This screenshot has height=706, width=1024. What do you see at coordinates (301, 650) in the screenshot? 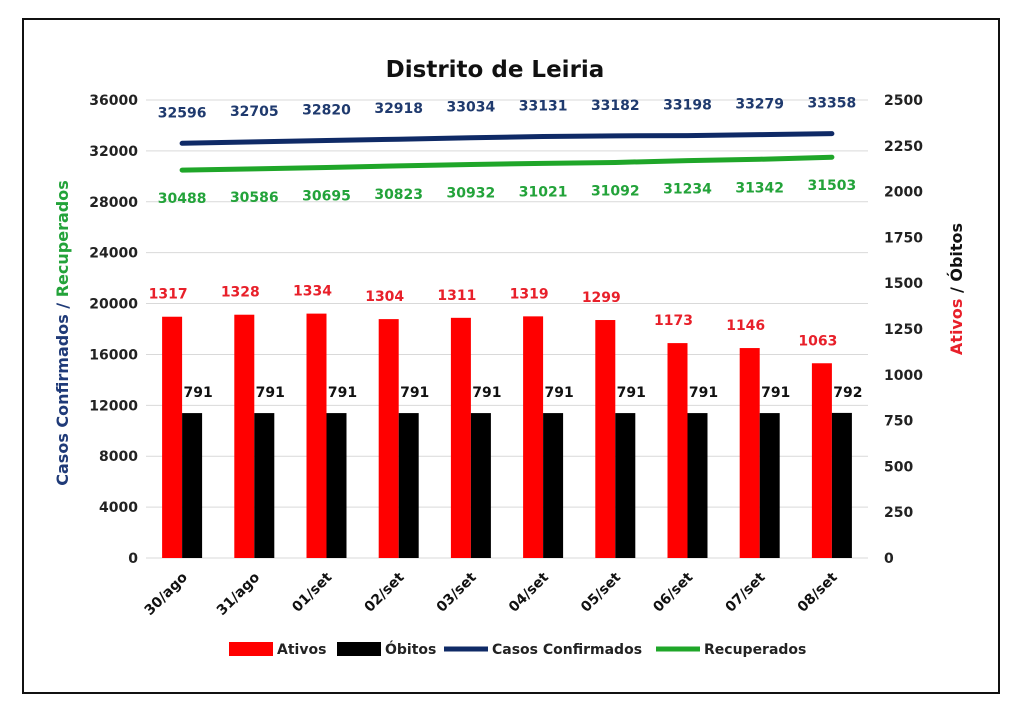
I see `legend-label: Ativos` at bounding box center [301, 650].